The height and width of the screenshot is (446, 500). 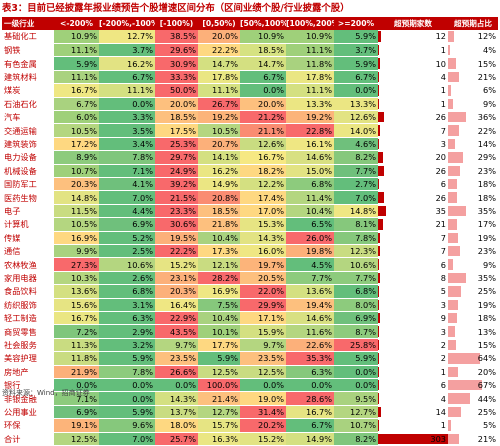 What do you see at coordinates (356, 103) in the screenshot?
I see `bucket-cell: 13.3%` at bounding box center [356, 103].